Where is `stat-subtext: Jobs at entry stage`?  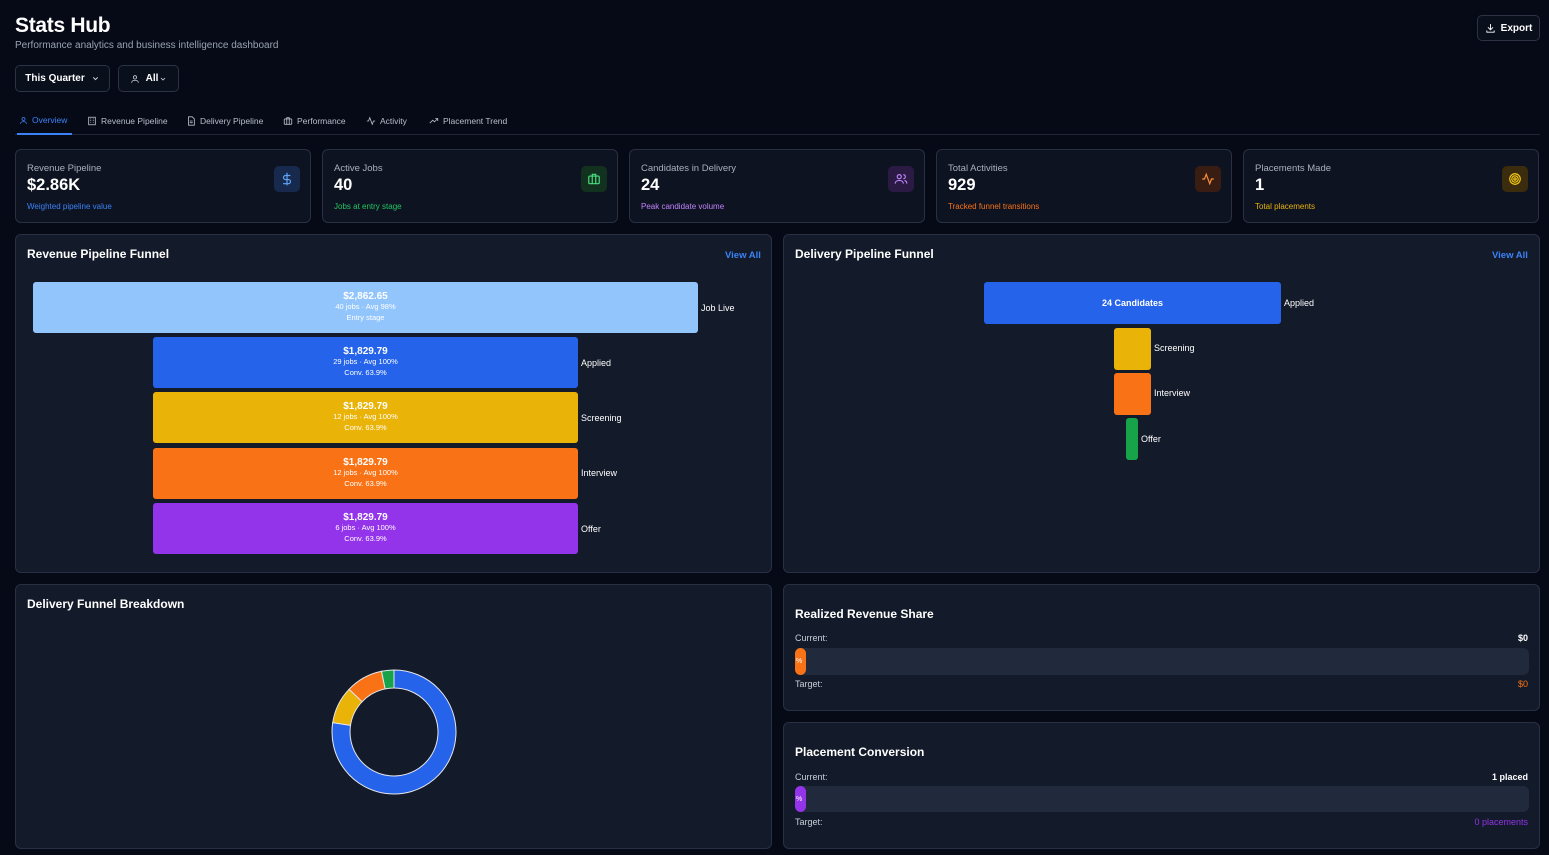 stat-subtext: Jobs at entry stage is located at coordinates (368, 206).